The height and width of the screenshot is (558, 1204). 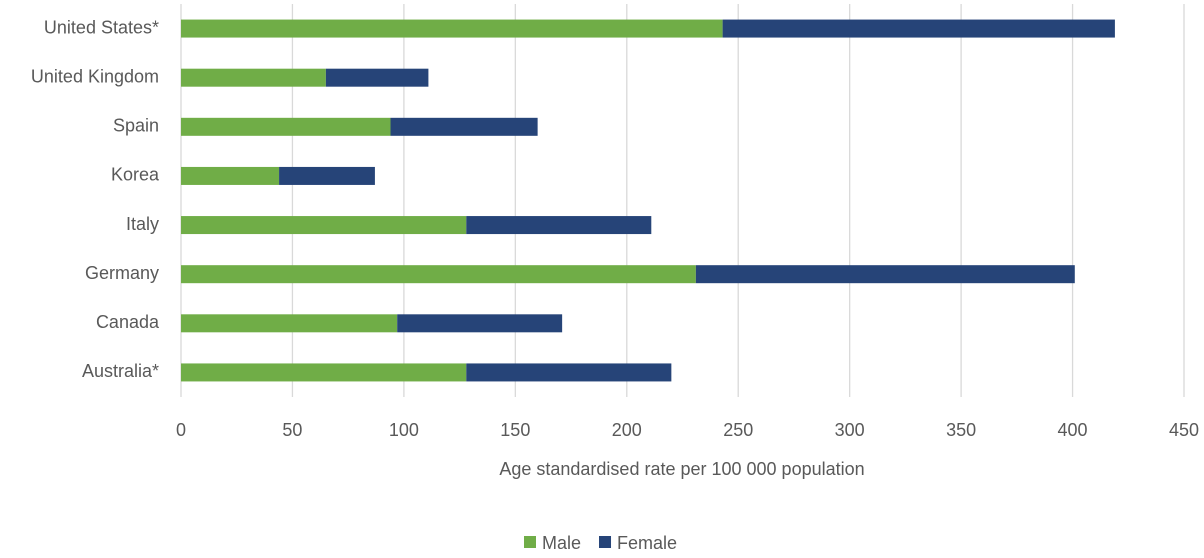 What do you see at coordinates (95, 76) in the screenshot?
I see `y-tick-label: United Kingdom` at bounding box center [95, 76].